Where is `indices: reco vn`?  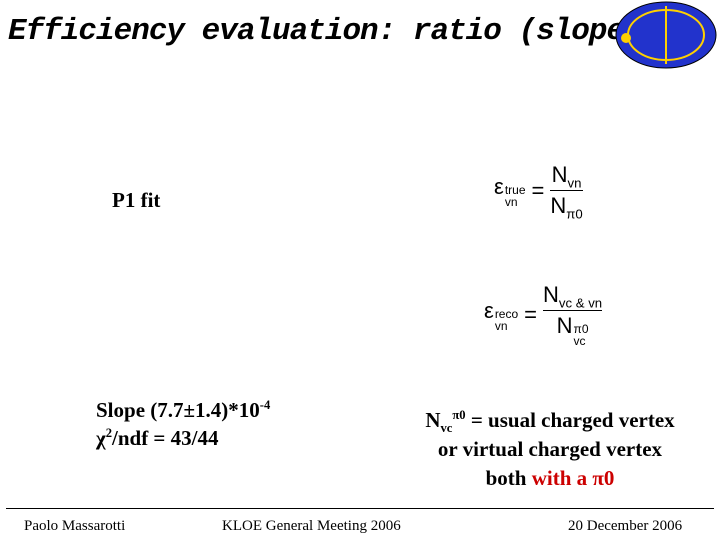
indices: reco vn is located at coordinates (506, 320).